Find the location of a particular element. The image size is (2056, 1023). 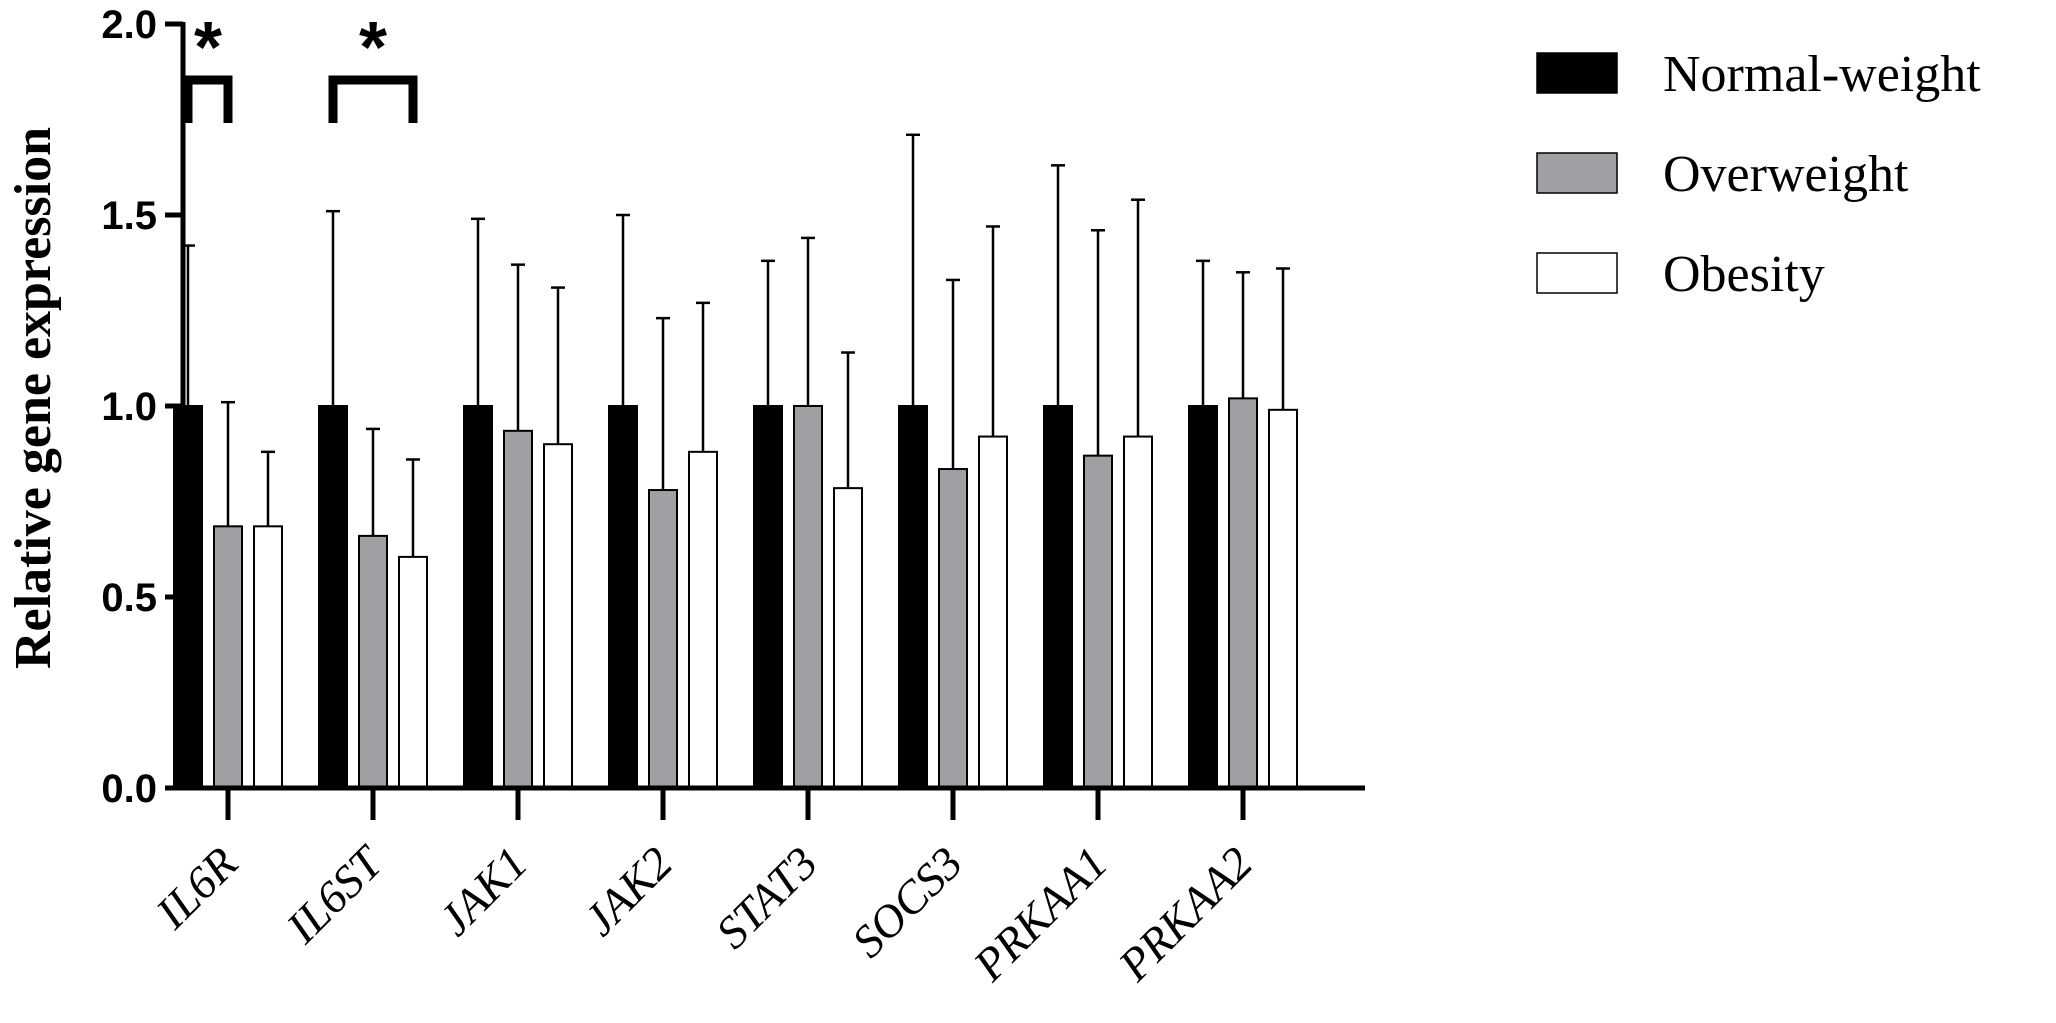

bar-il6st-obesity is located at coordinates (413, 672).